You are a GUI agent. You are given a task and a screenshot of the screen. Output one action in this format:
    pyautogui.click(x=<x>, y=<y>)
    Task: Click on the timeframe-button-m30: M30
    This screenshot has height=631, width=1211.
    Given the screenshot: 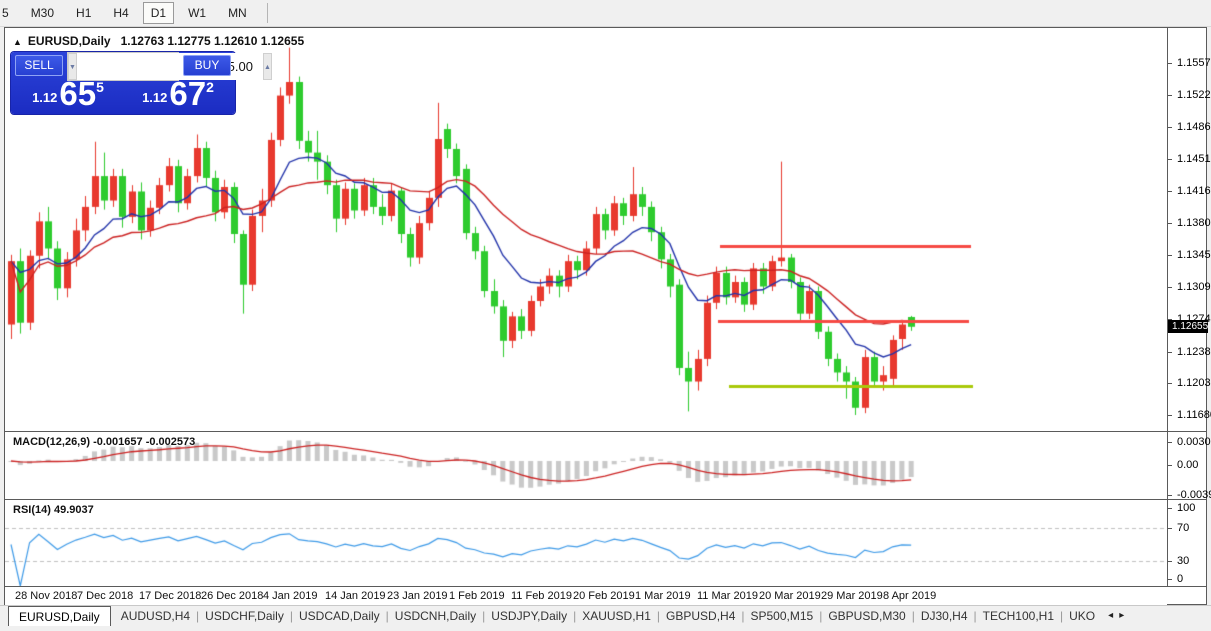 What is the action you would take?
    pyautogui.click(x=42, y=13)
    